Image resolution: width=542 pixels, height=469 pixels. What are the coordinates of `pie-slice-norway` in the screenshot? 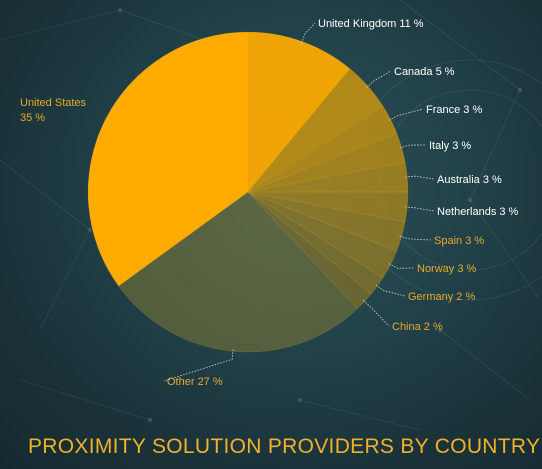 It's located at (322, 235).